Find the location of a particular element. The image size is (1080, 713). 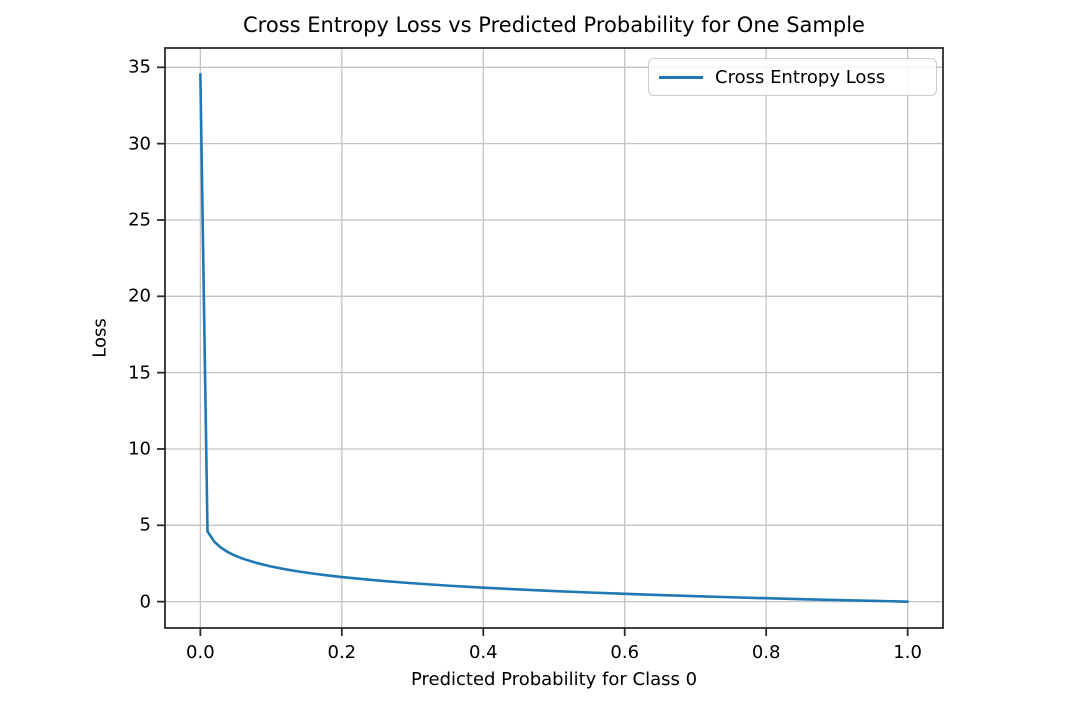

y-tick-label: 15 is located at coordinates (139, 373).